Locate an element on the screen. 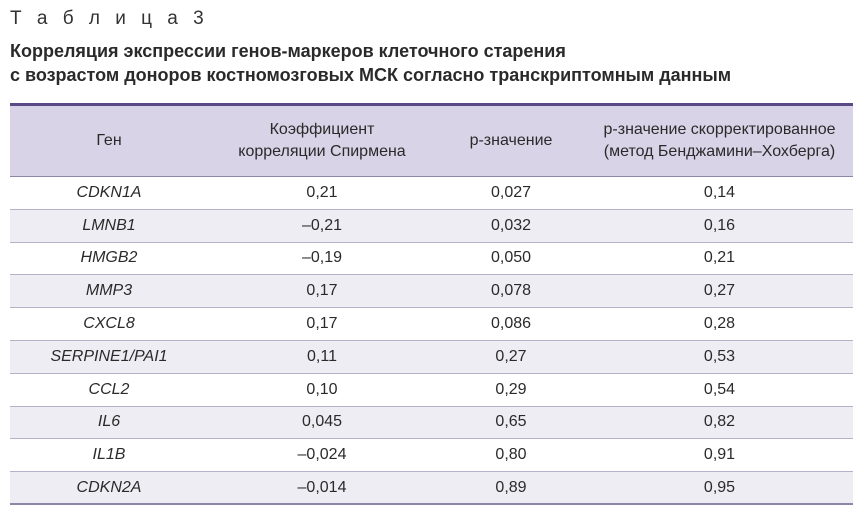  cell-spearman: 0,10 is located at coordinates (322, 389).